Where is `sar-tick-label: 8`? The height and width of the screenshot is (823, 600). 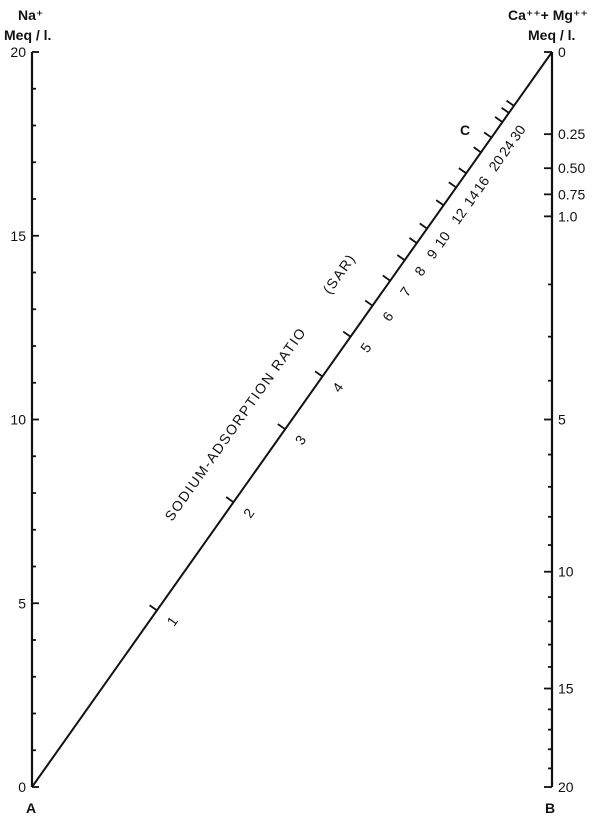
sar-tick-label: 8 is located at coordinates (420, 271).